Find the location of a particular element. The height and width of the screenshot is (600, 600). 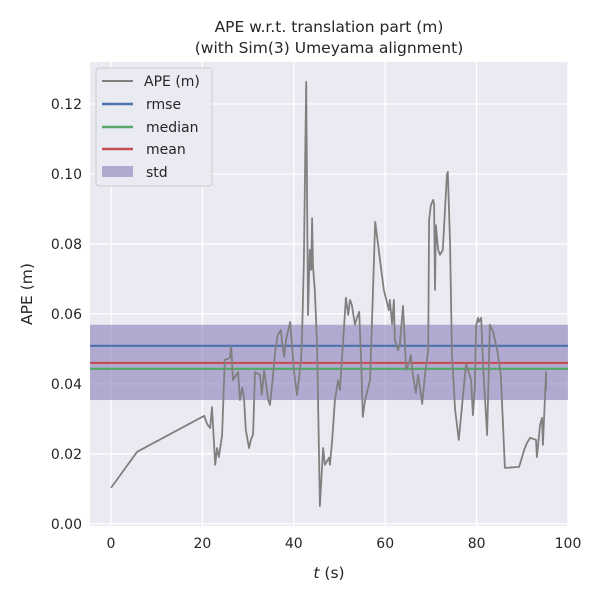

legend-rmse-label: rmse is located at coordinates (163, 105).